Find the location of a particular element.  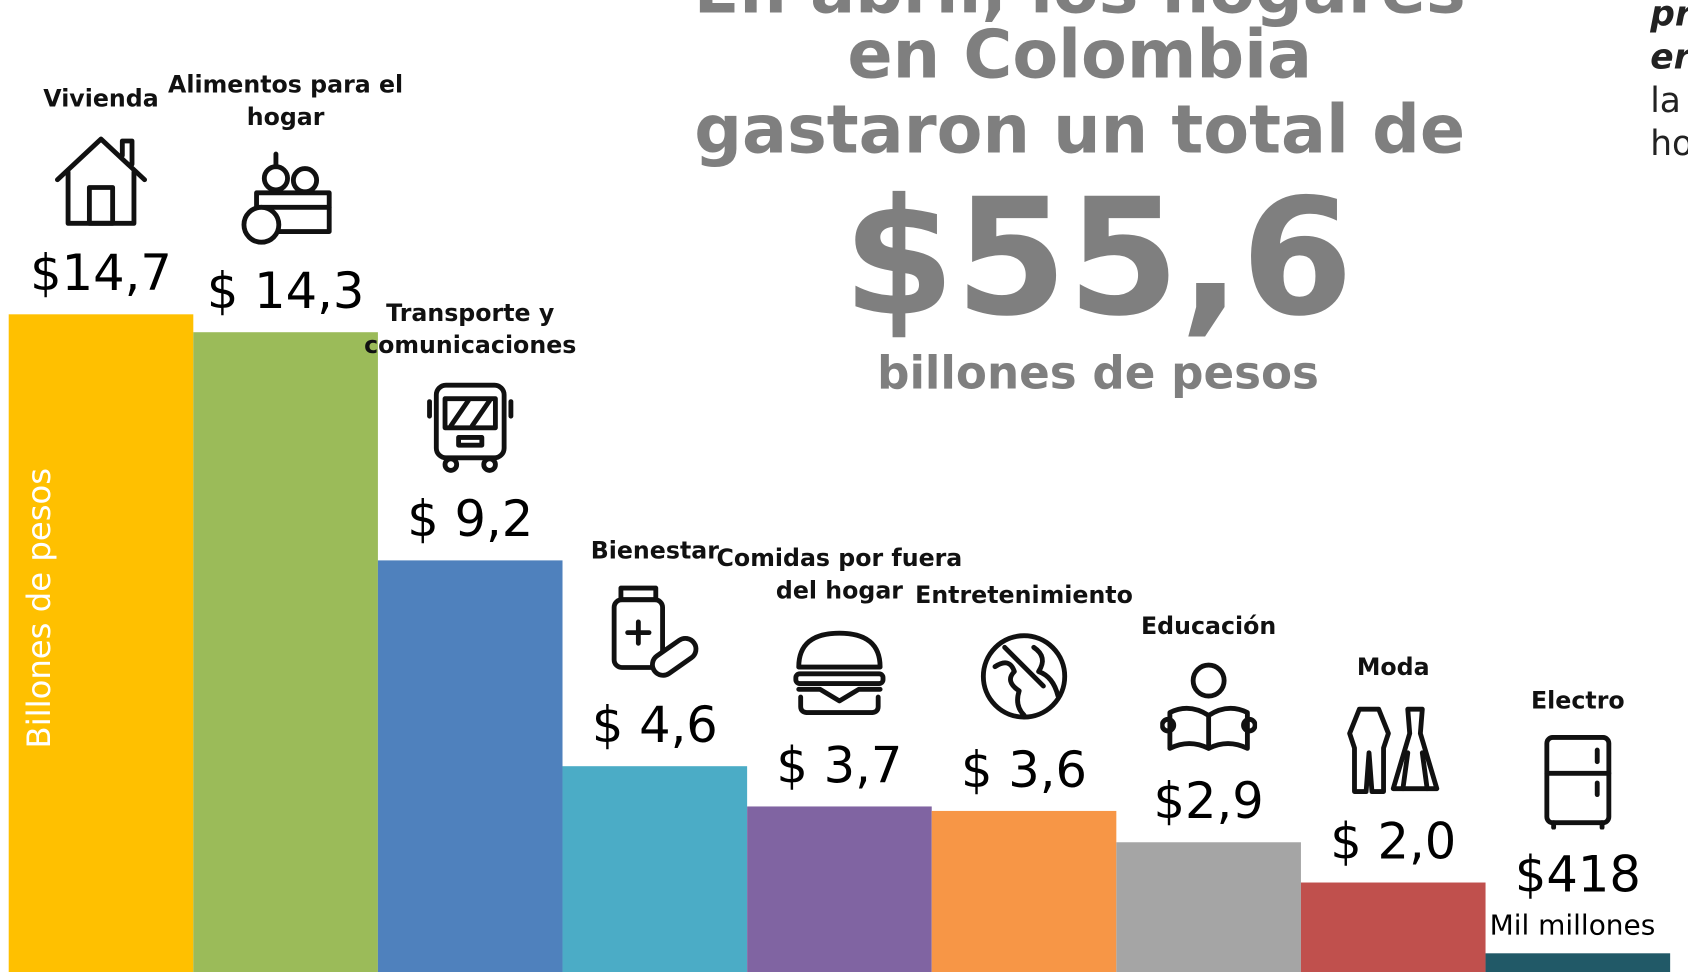

category-label: Transporte y comunicaciones is located at coordinates (470, 329).